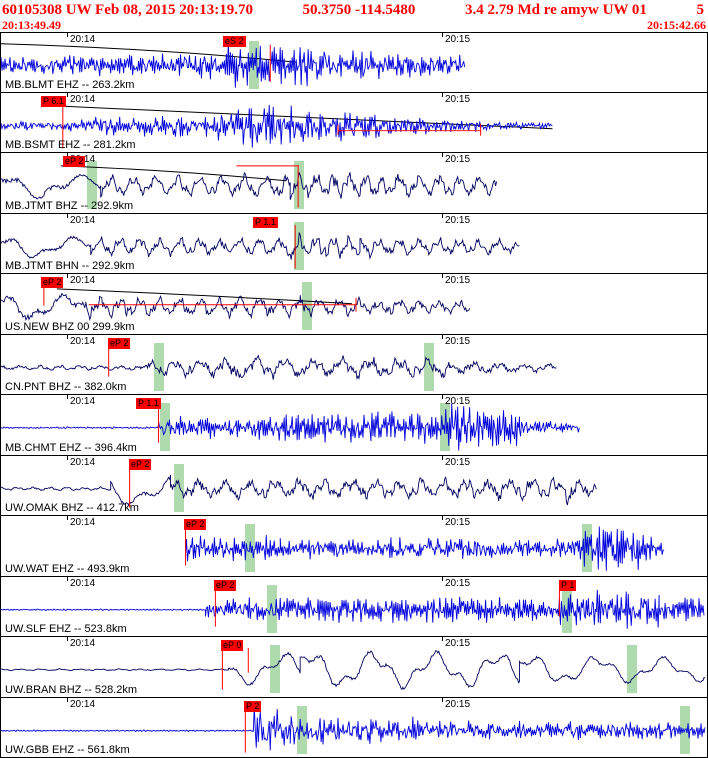  I want to click on trace-panel: 20:14 20:15 P 6.1 MB.BSMT EHZ -- 281.2km, so click(354, 122).